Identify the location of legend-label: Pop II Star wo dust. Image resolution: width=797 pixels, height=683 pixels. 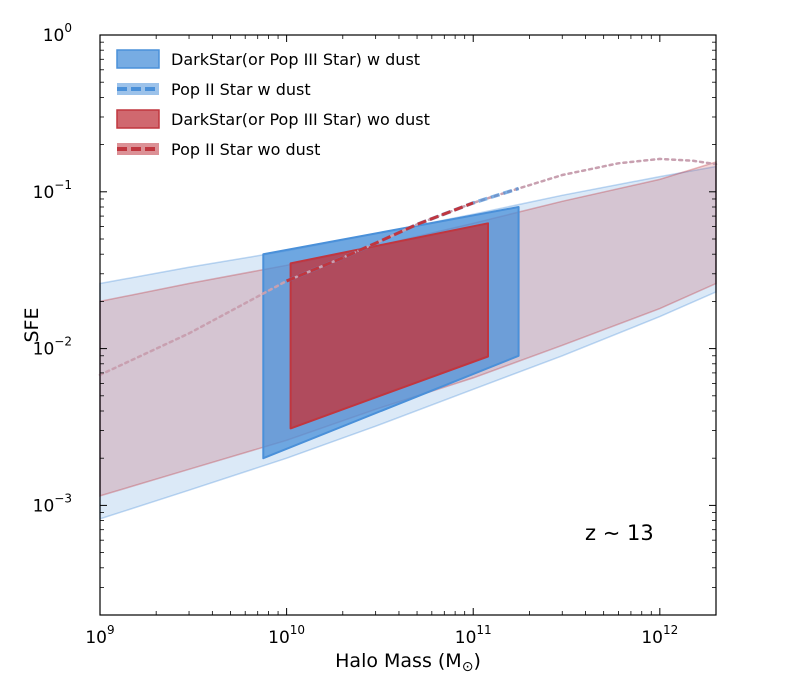
(245, 149).